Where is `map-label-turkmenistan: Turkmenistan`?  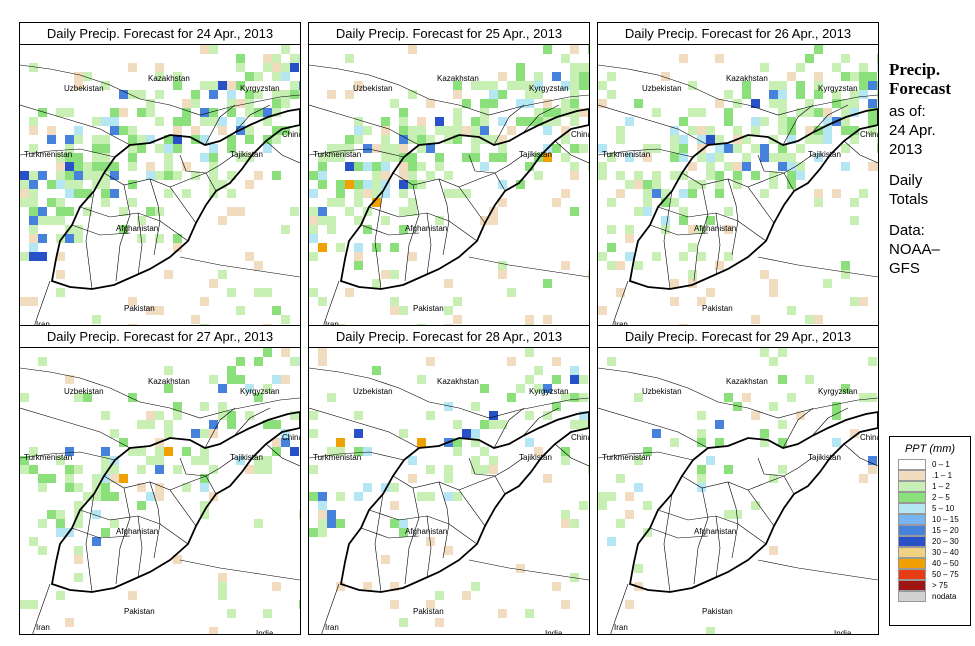 map-label-turkmenistan: Turkmenistan is located at coordinates (626, 154).